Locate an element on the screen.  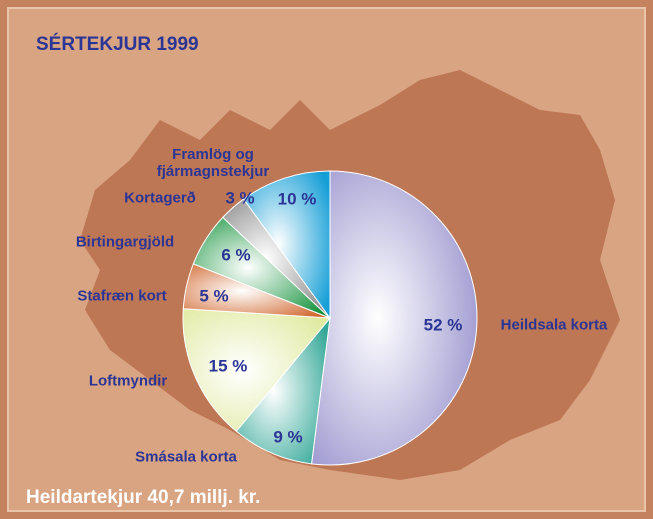
value-label: 3 % is located at coordinates (240, 198).